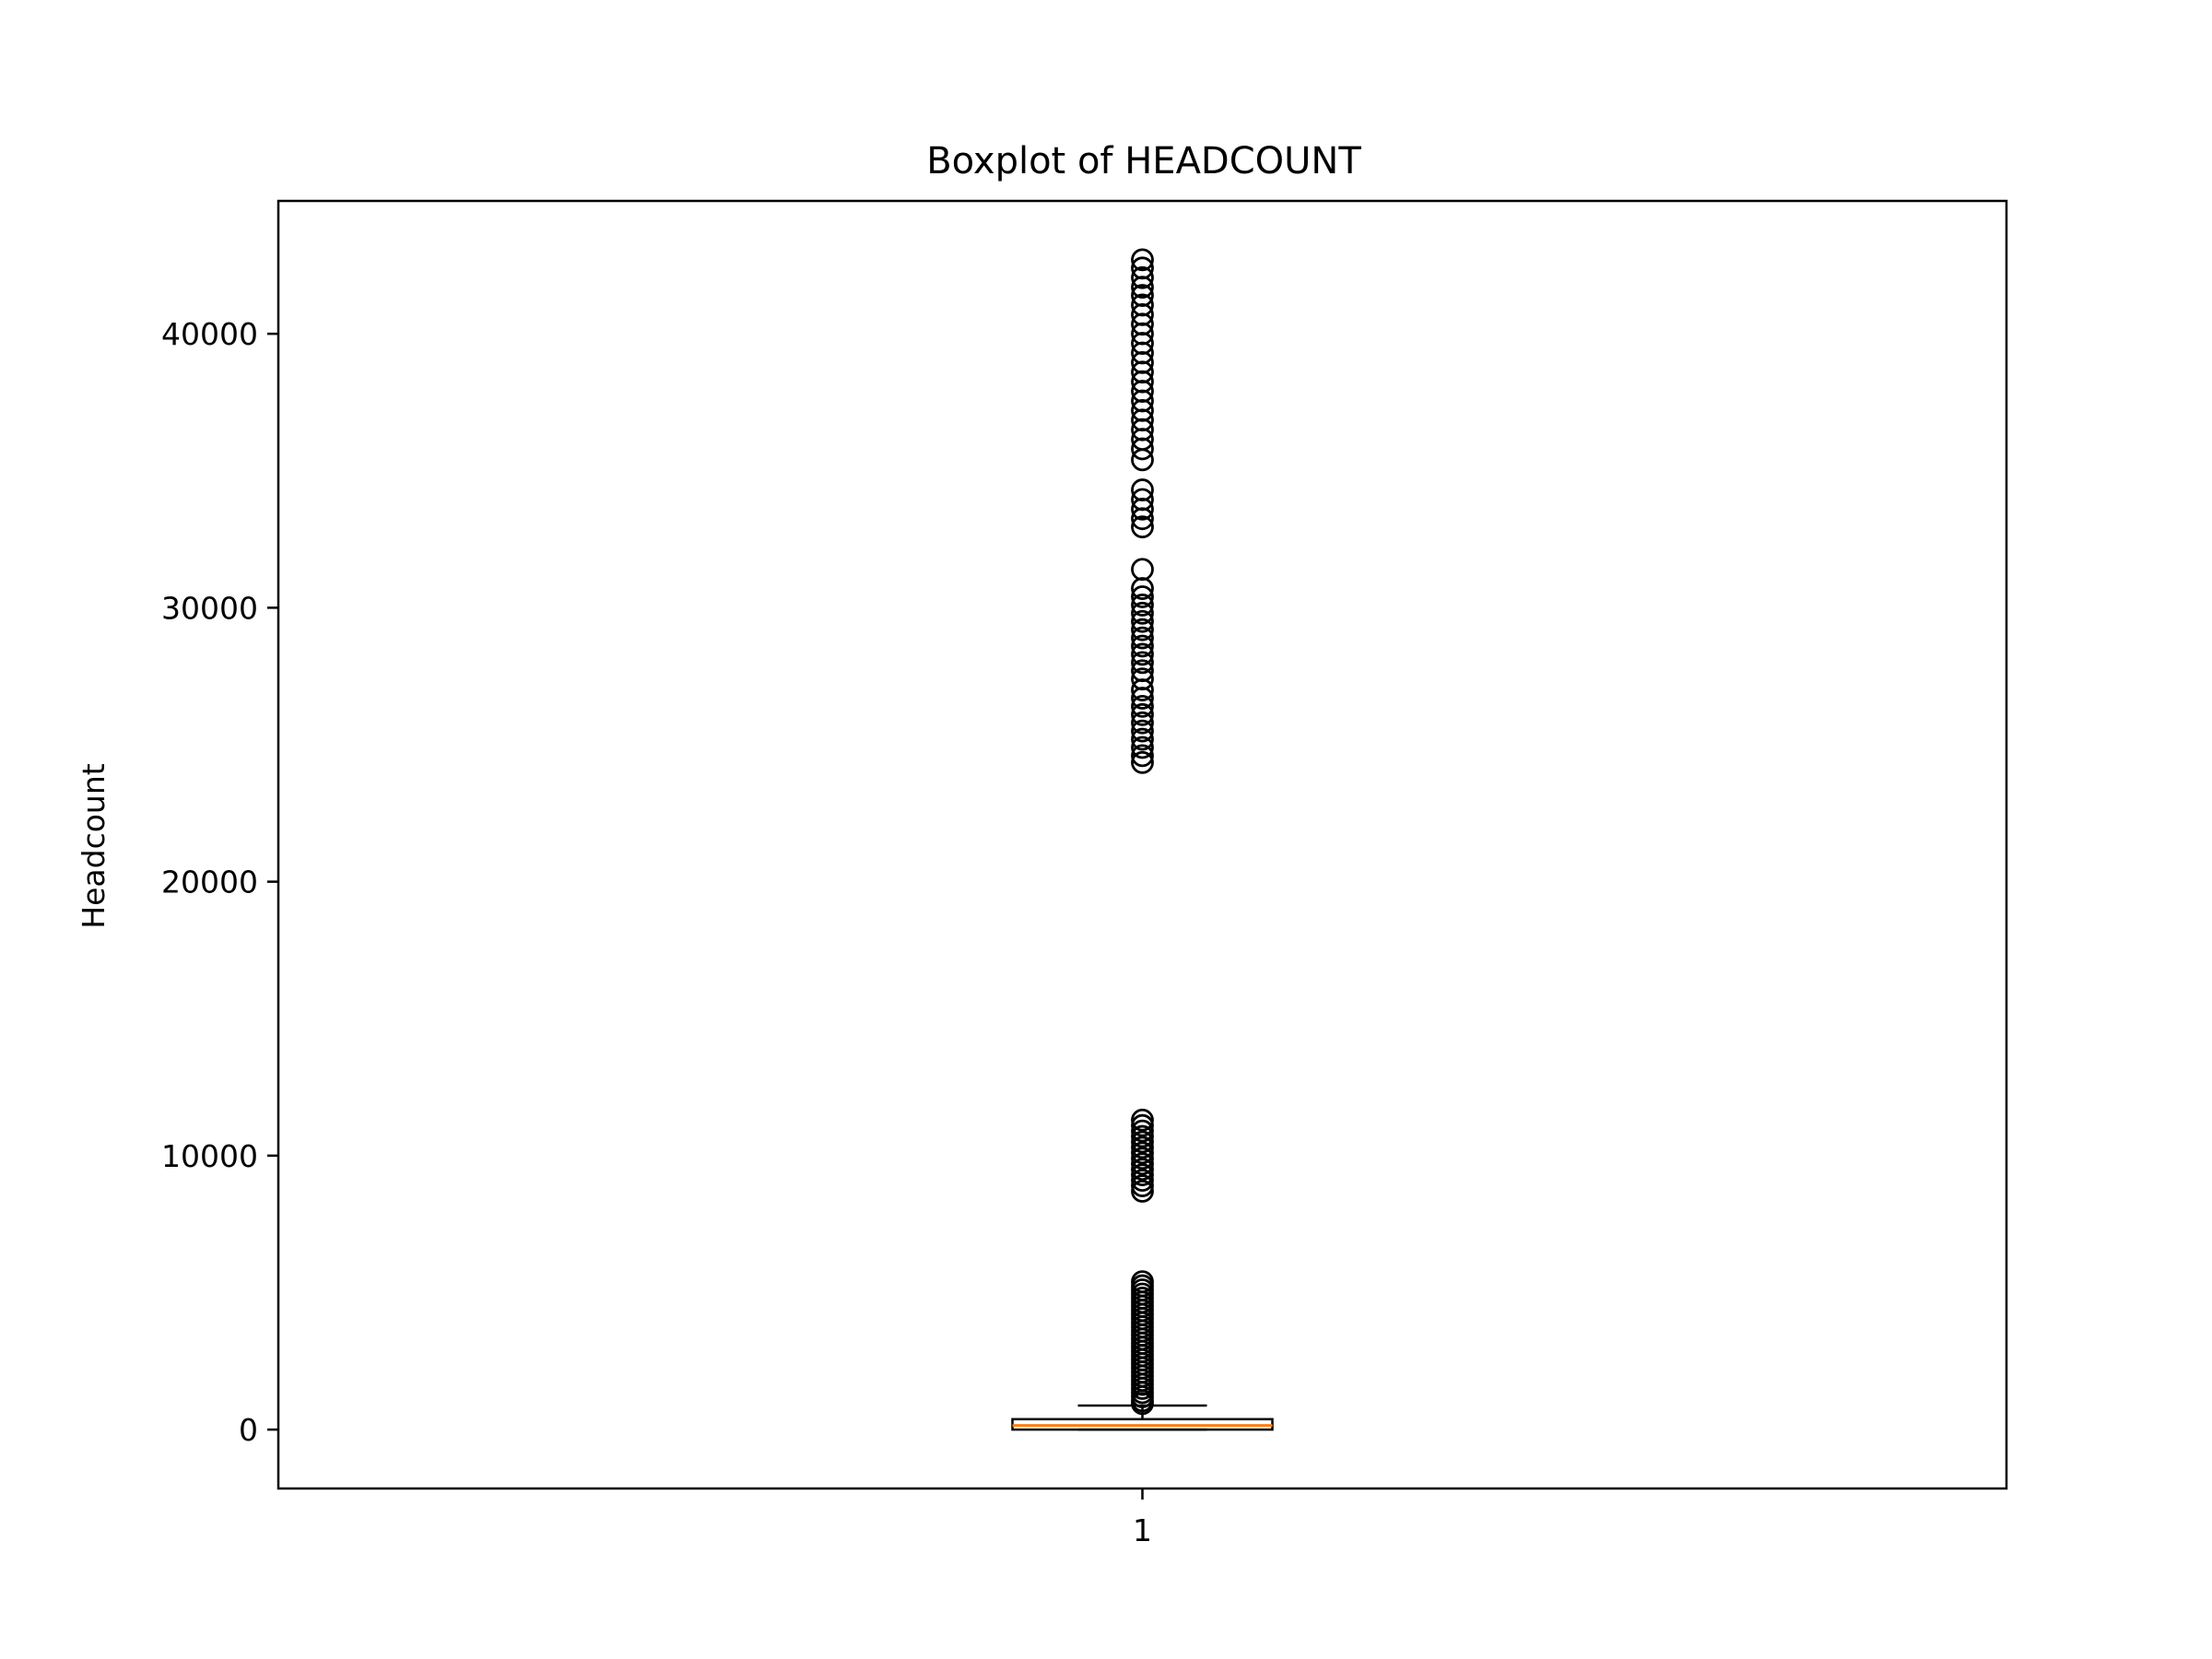  I want to click on y-tick-label: 0, so click(248, 1430).